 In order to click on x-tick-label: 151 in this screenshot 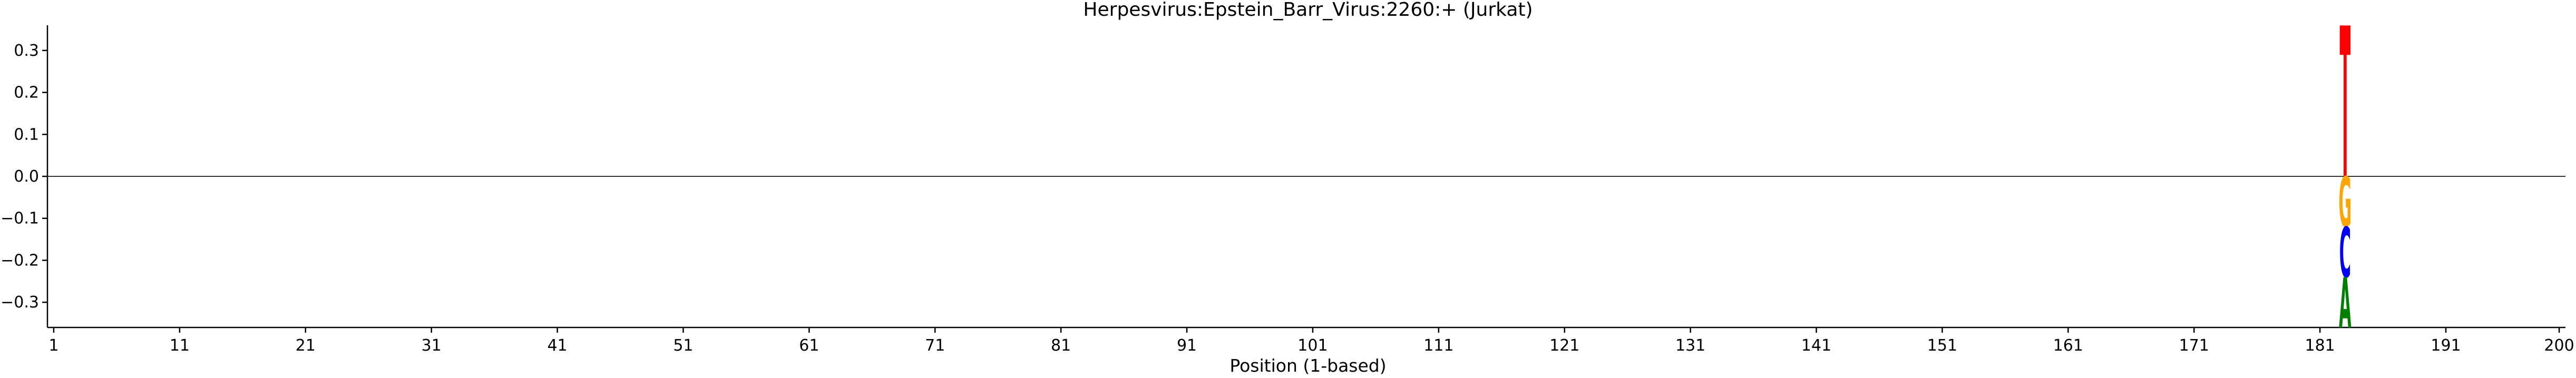, I will do `click(1942, 345)`.